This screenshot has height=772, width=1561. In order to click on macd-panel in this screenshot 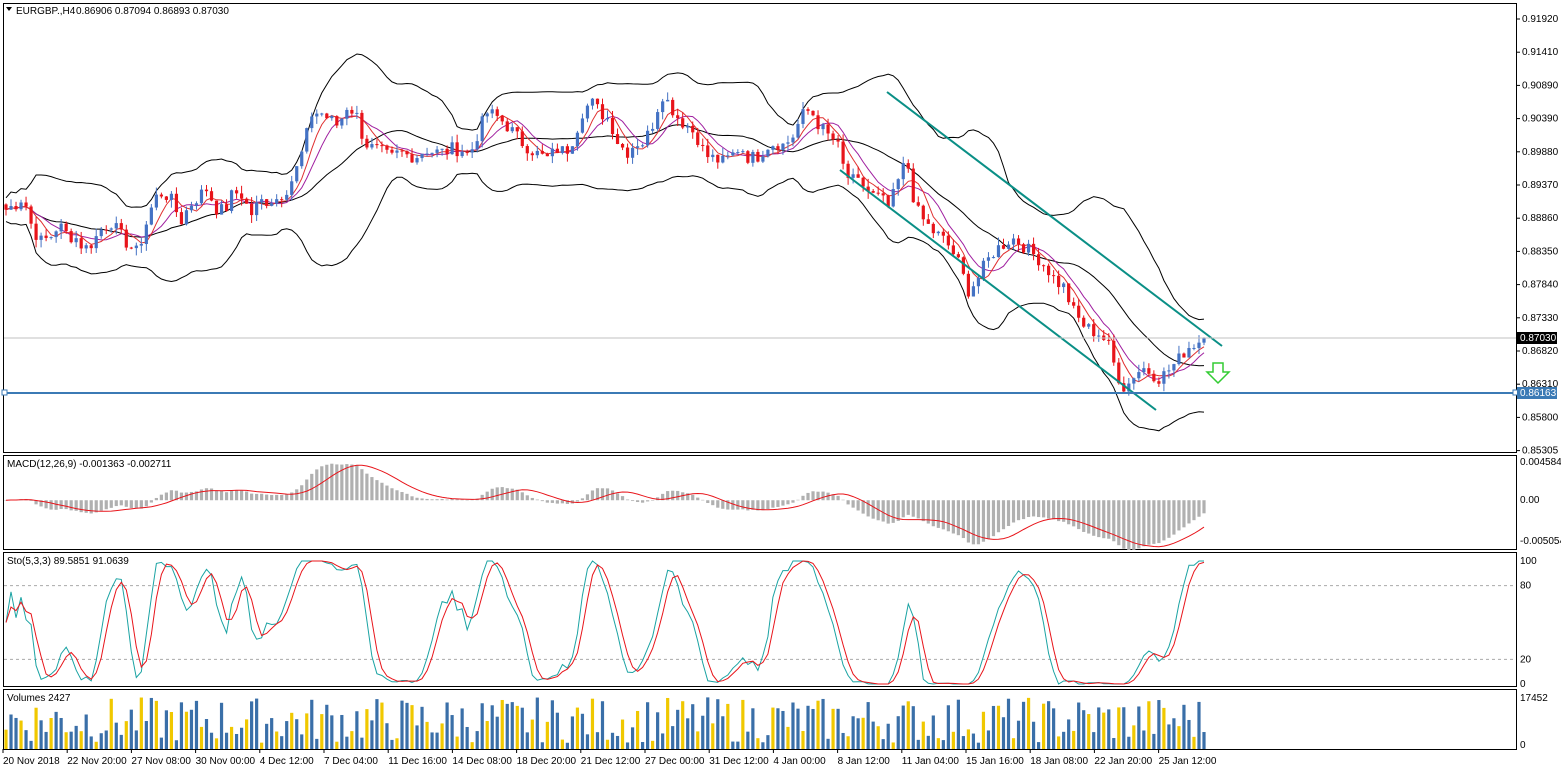, I will do `click(760, 502)`.